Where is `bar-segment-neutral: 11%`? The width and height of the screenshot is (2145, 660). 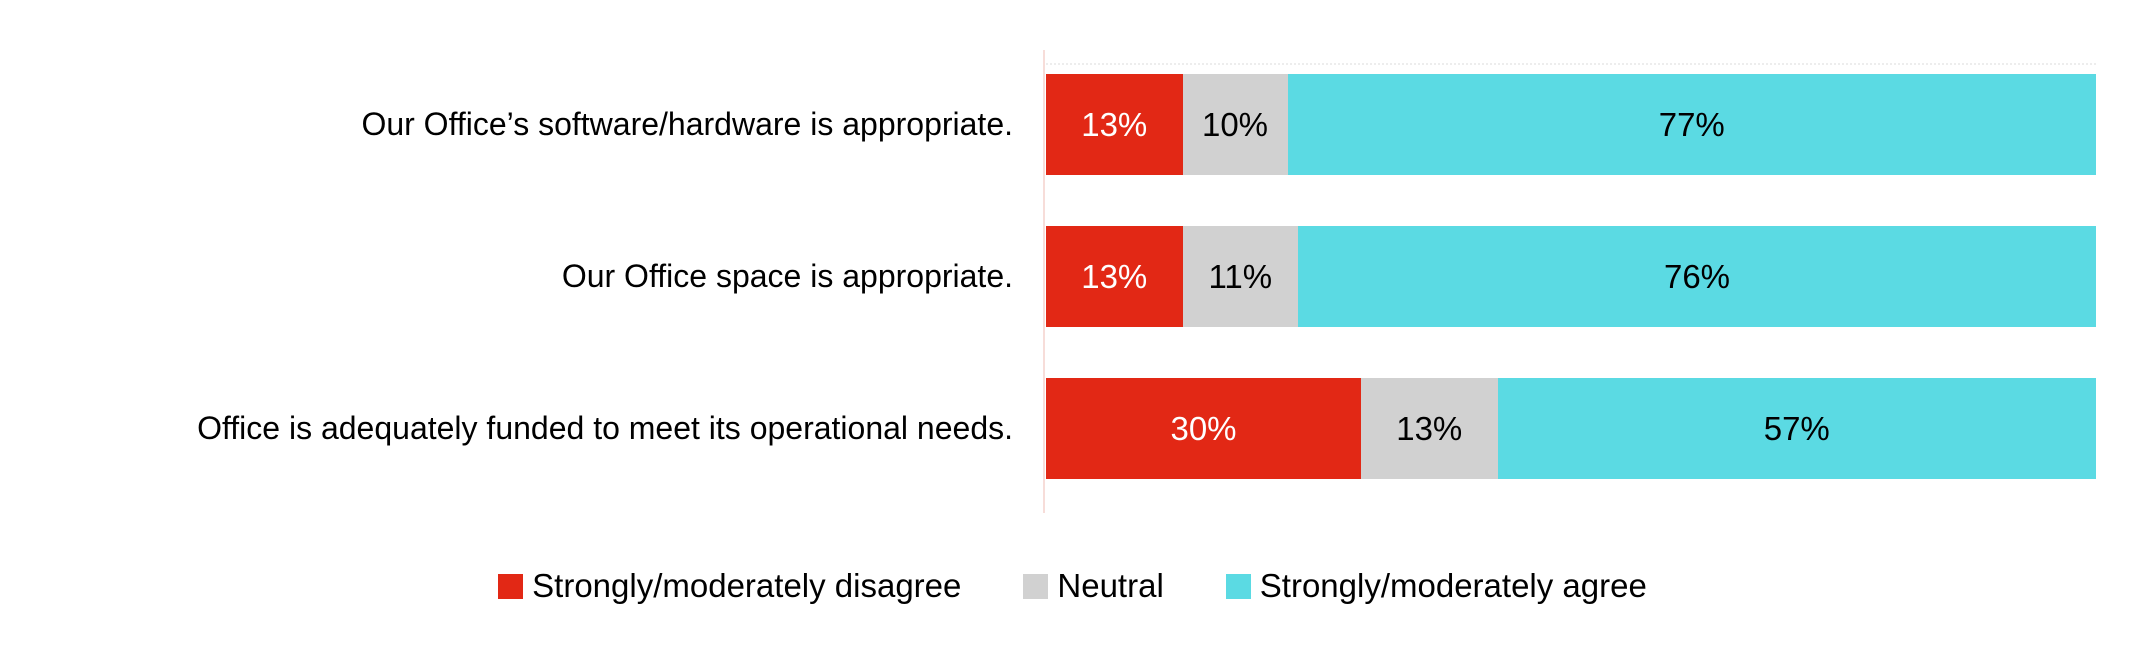 bar-segment-neutral: 11% is located at coordinates (1240, 276).